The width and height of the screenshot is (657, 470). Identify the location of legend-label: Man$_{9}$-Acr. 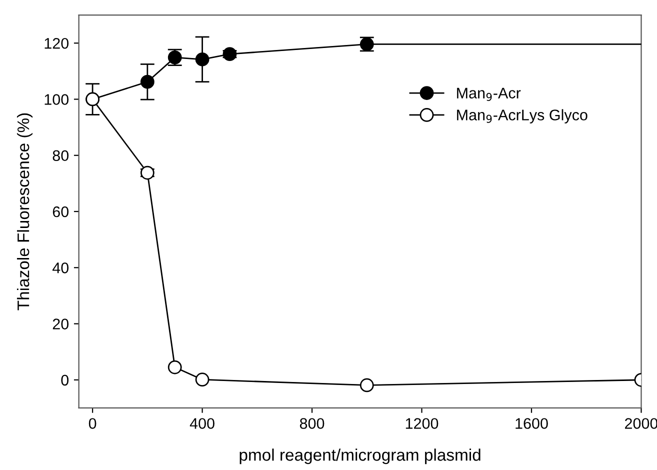
(489, 94).